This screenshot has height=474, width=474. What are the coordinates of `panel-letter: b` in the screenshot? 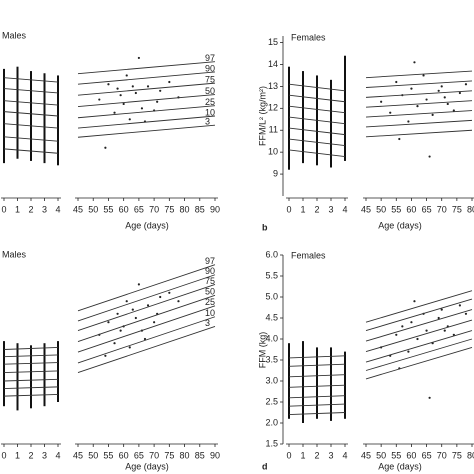 It's located at (265, 227).